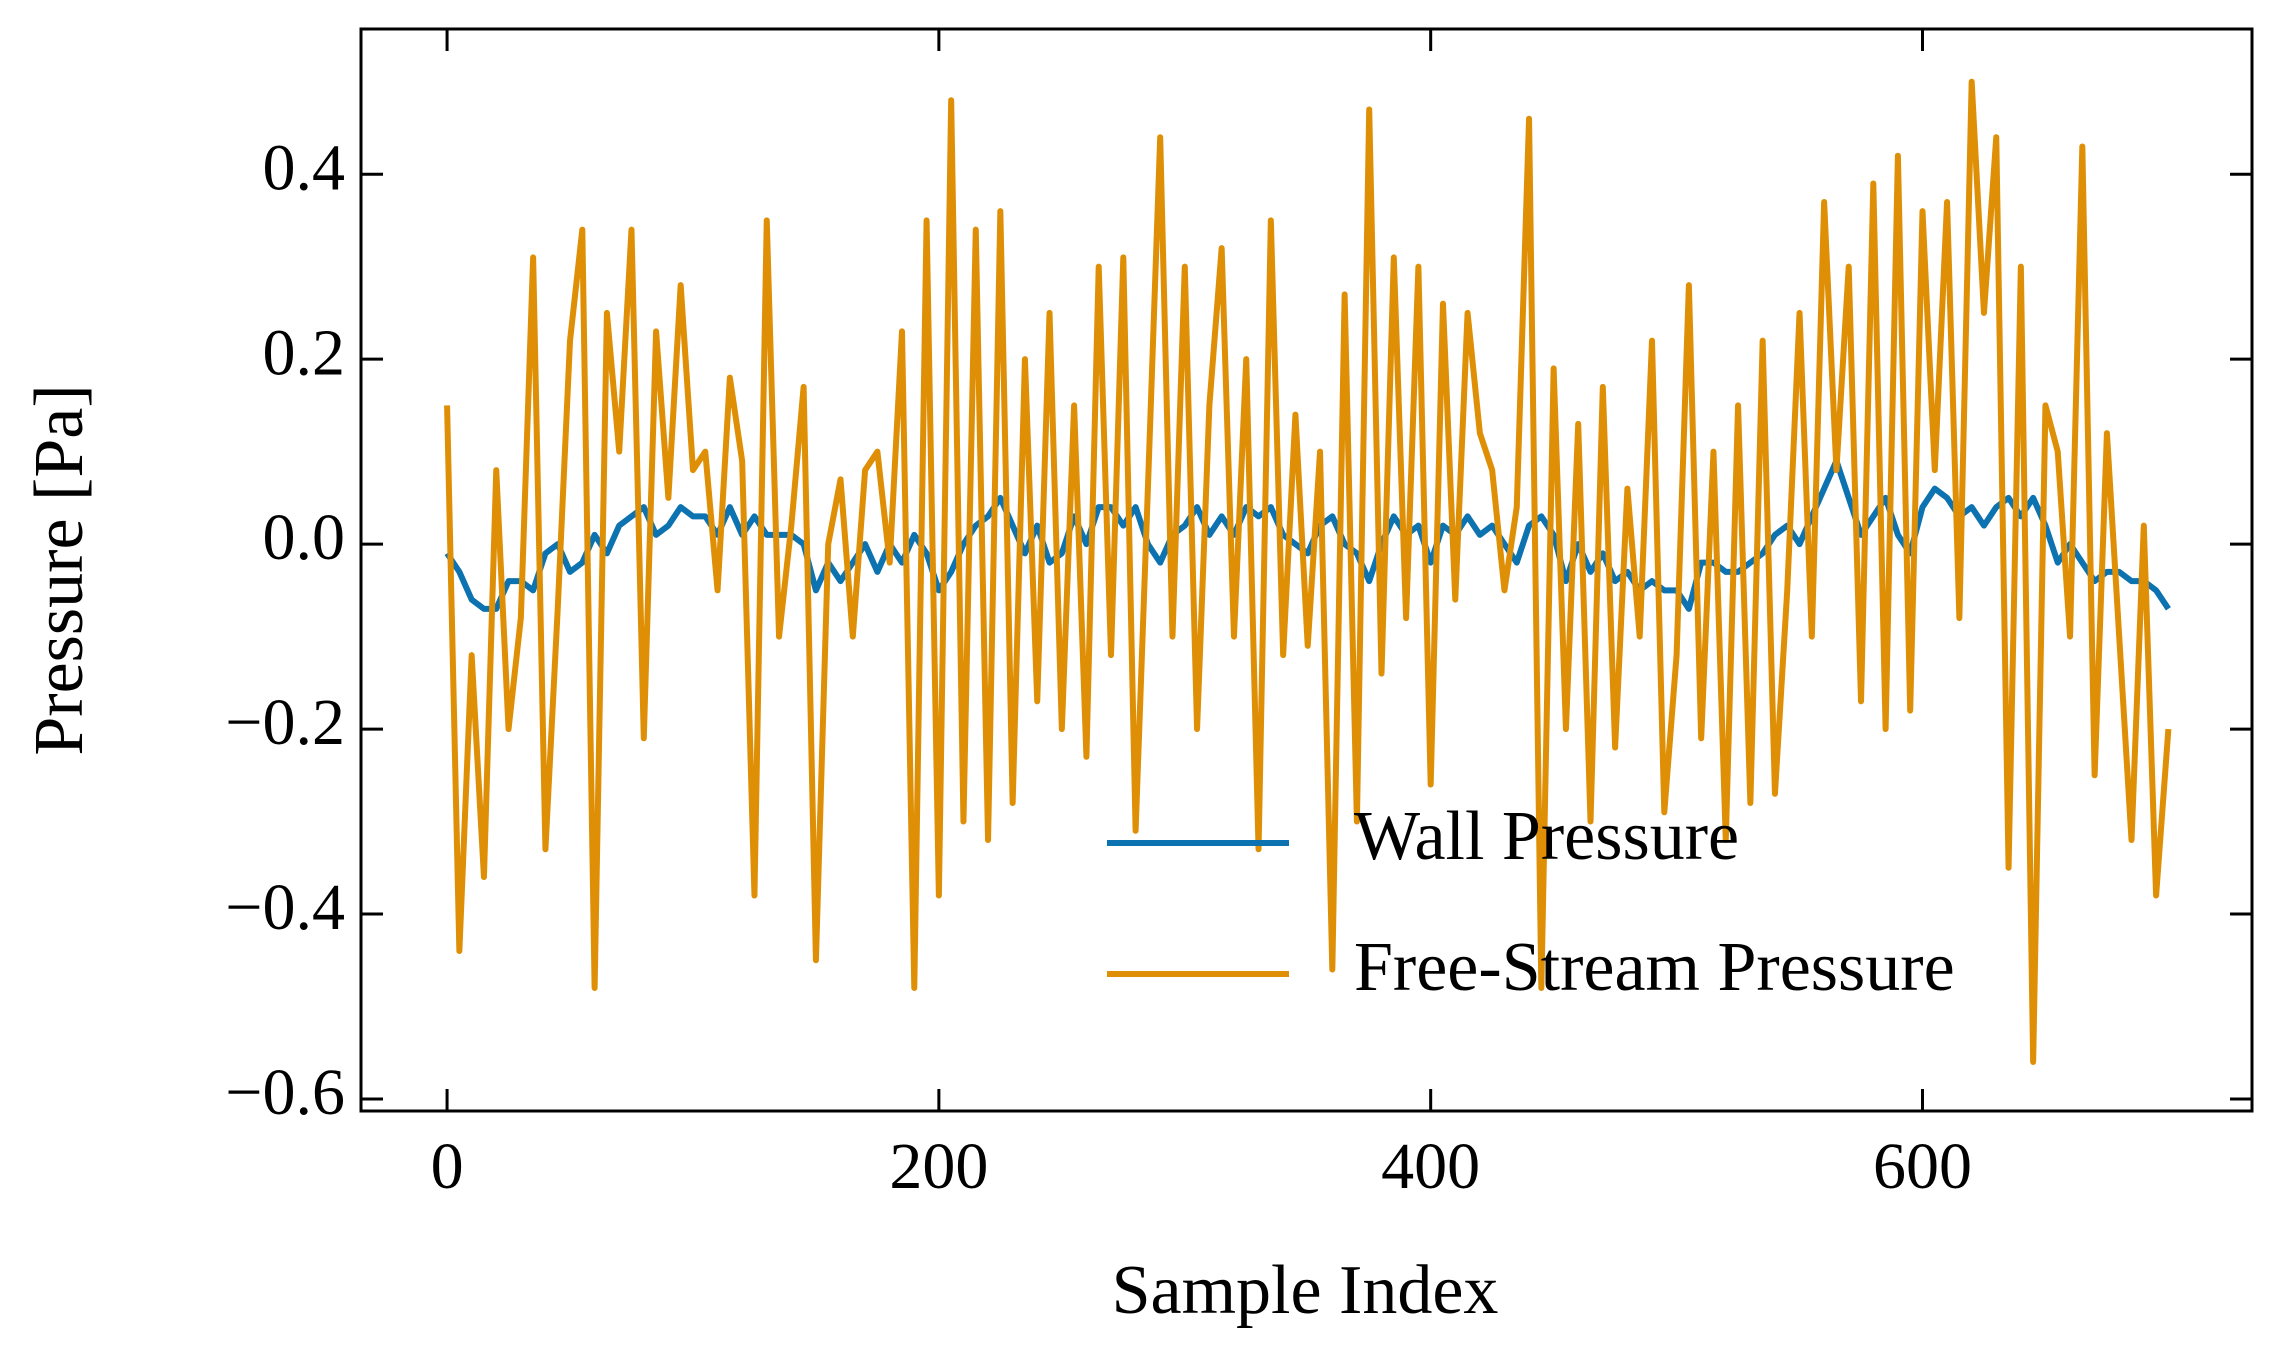  Describe the element at coordinates (304, 352) in the screenshot. I see `y-tick-label: 0.2` at that location.